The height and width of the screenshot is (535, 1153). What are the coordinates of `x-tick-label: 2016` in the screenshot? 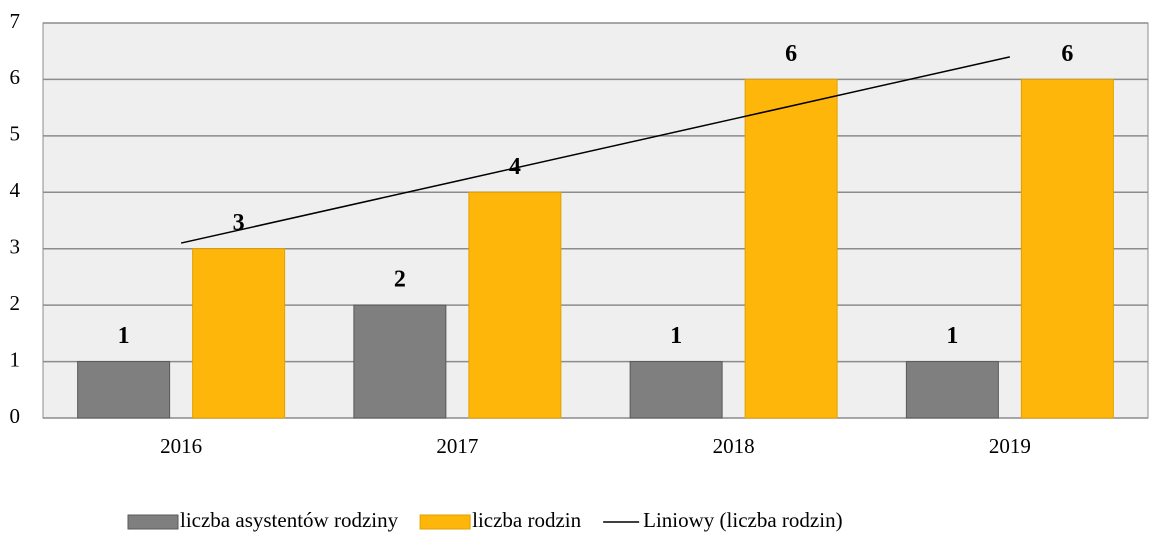 It's located at (181, 446).